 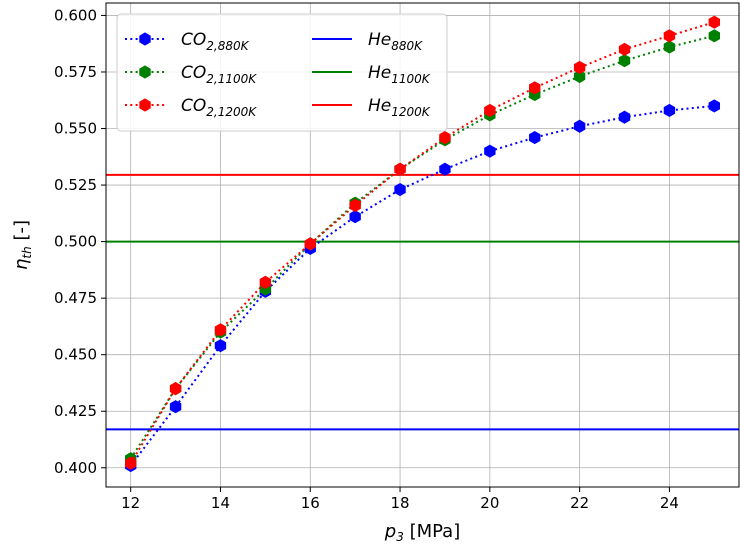 I want to click on y-tick-label: 0.450, so click(x=75, y=355).